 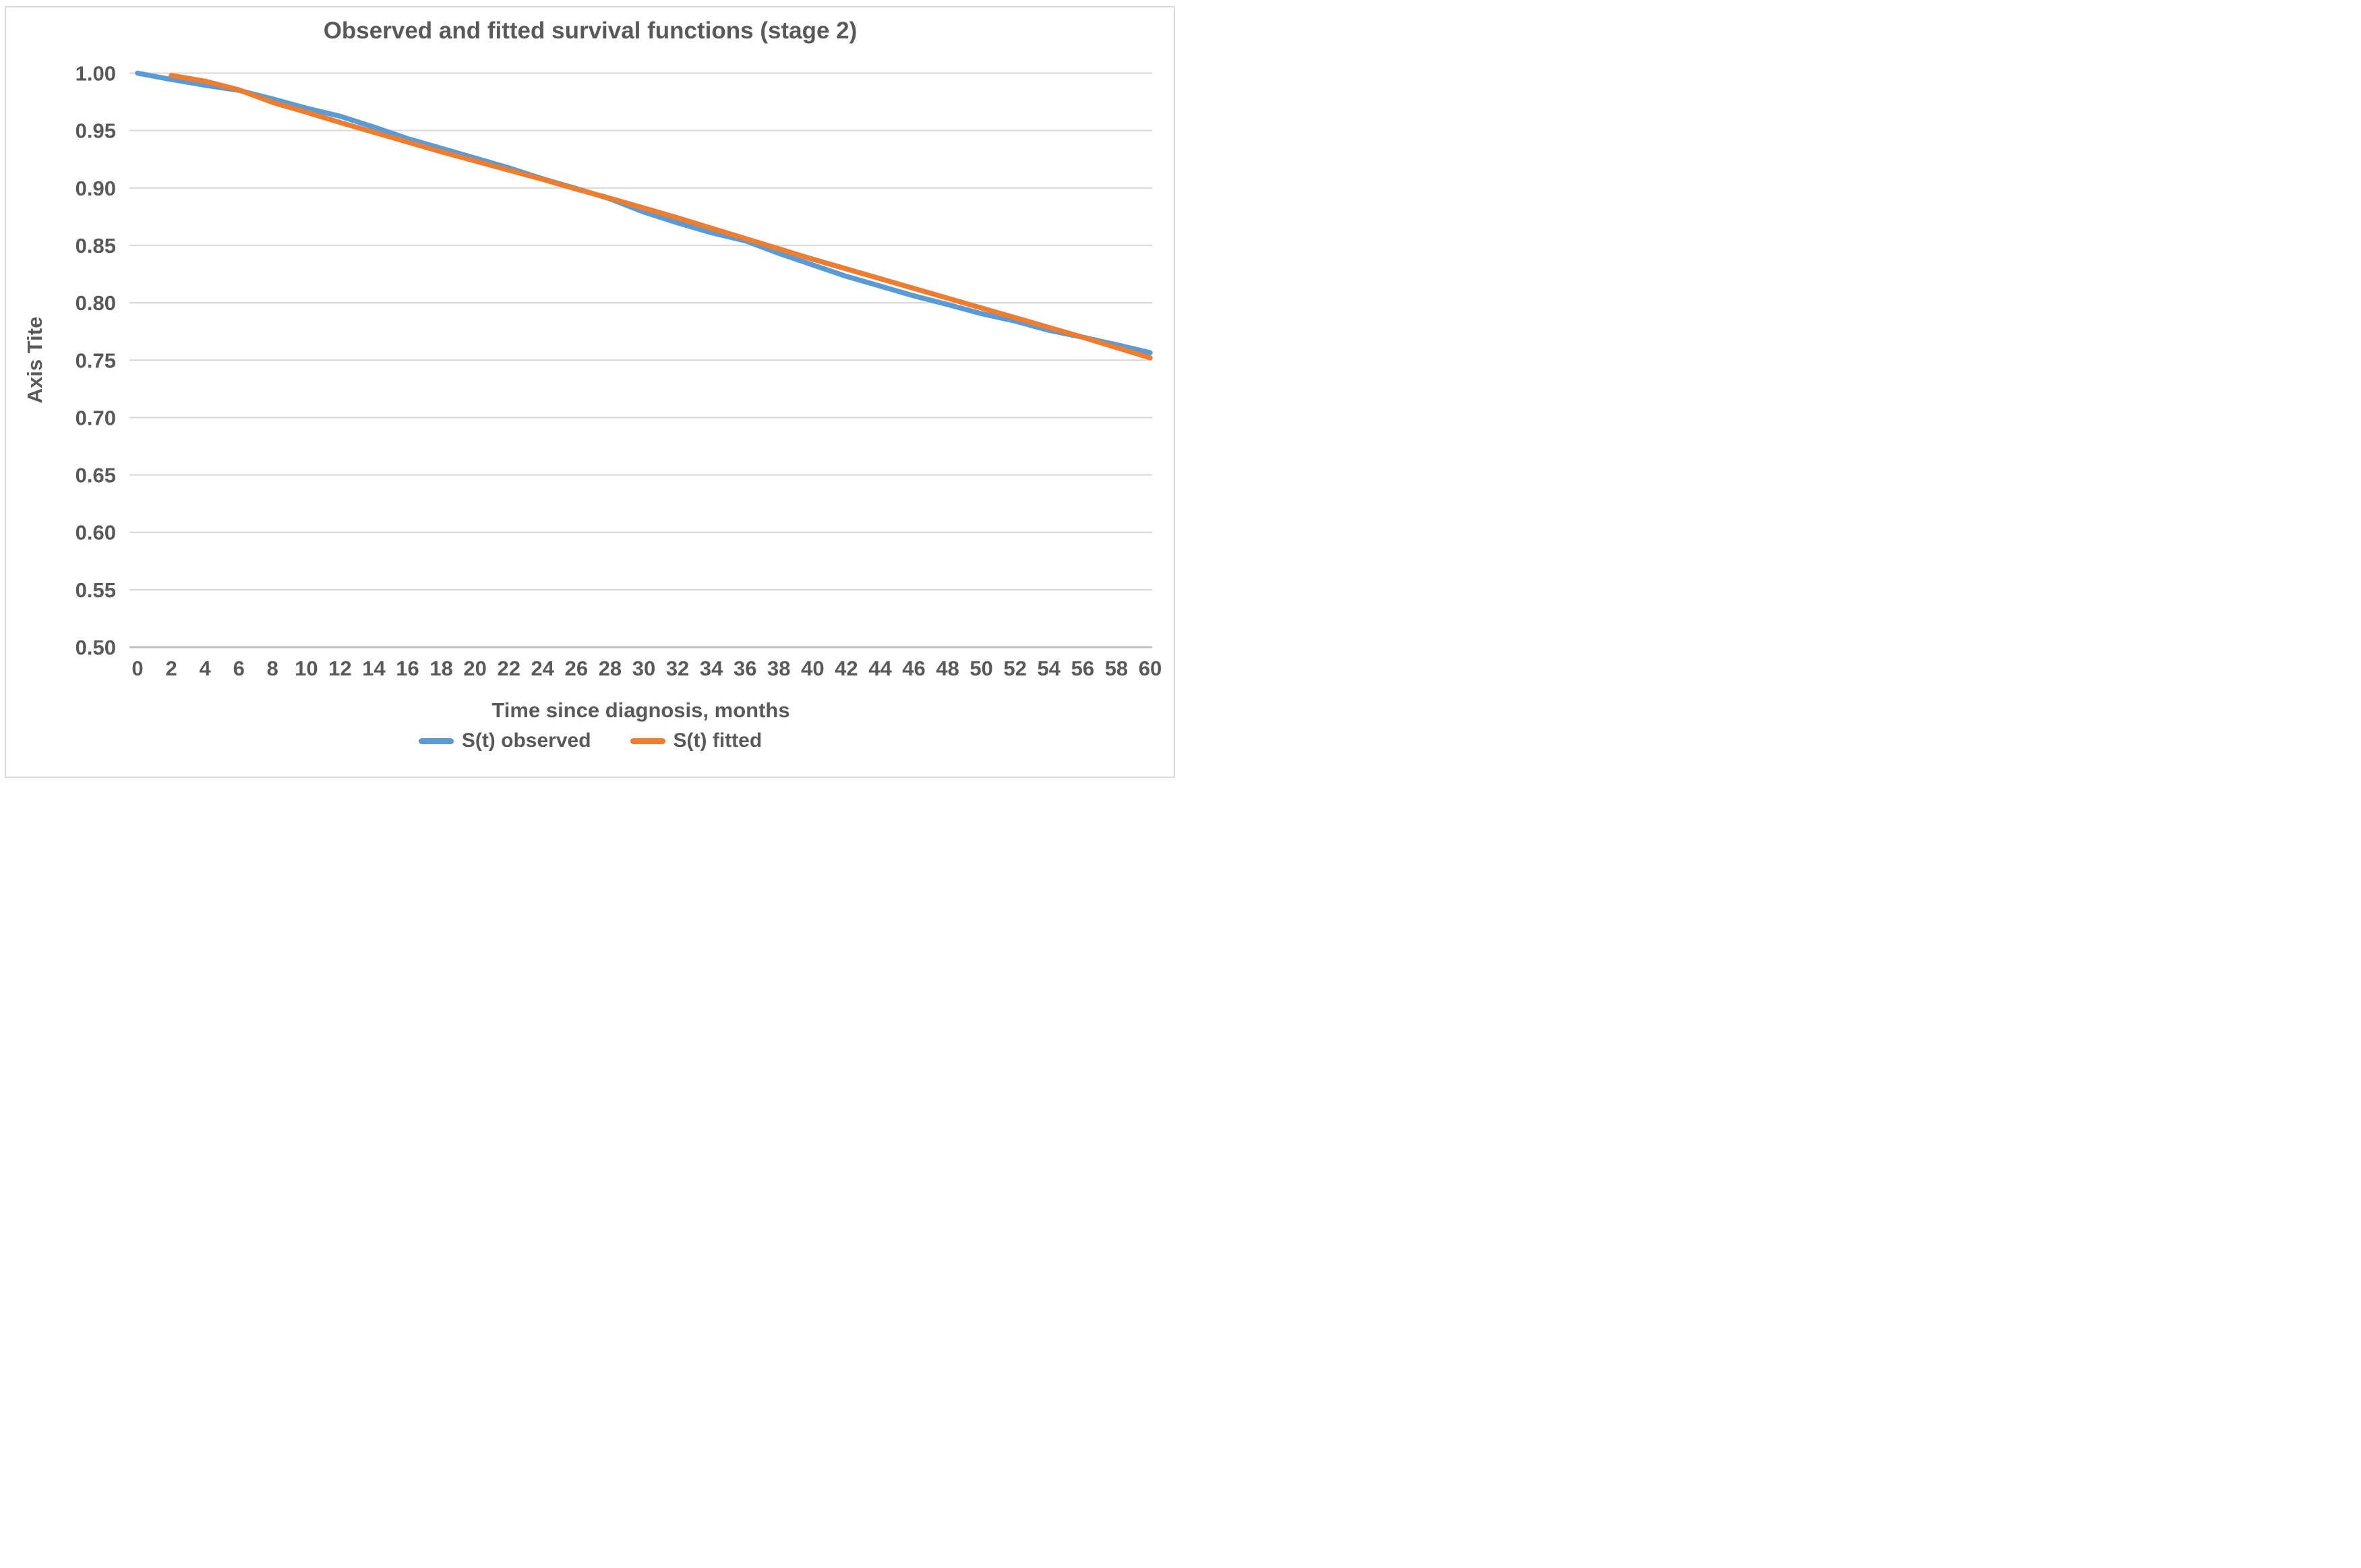 I want to click on y-tick-label: 0.50, so click(x=96, y=647).